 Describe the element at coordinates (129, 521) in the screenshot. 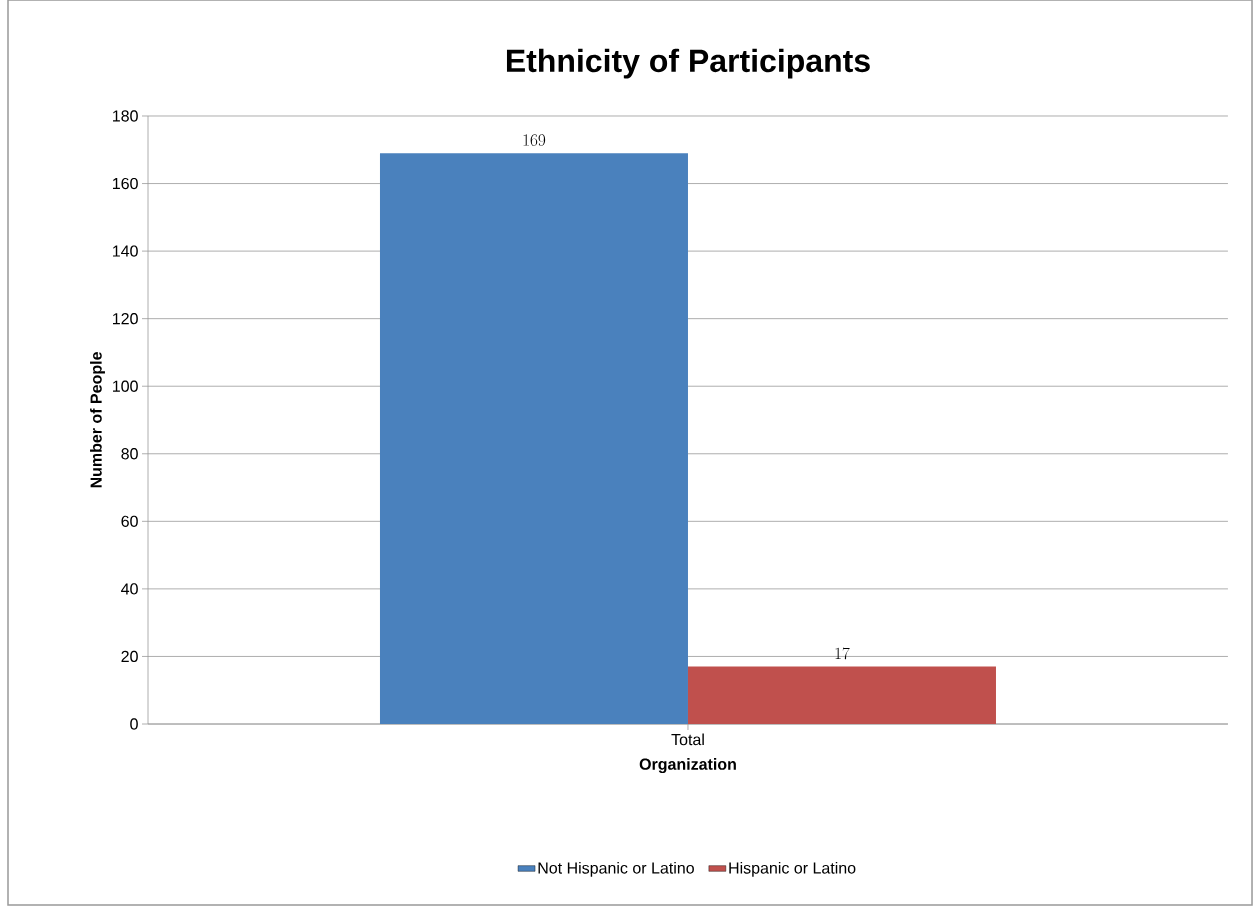

I see `y-tick-label: 60` at that location.